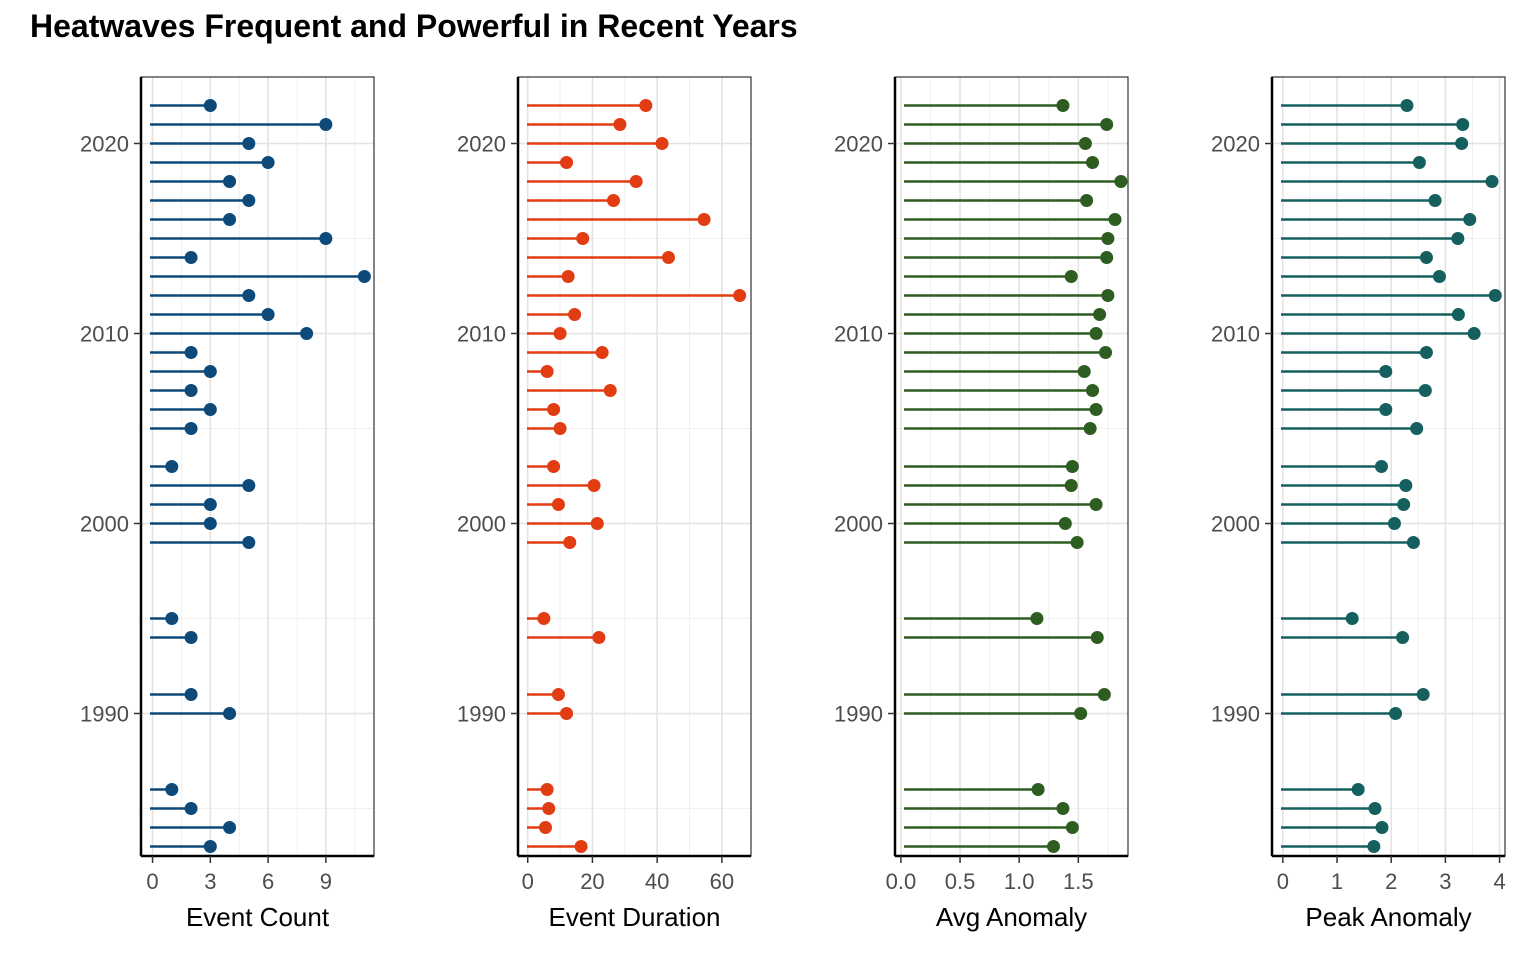 This screenshot has width=1536, height=960. What do you see at coordinates (722, 881) in the screenshot?
I see `x-tick-label: 60` at bounding box center [722, 881].